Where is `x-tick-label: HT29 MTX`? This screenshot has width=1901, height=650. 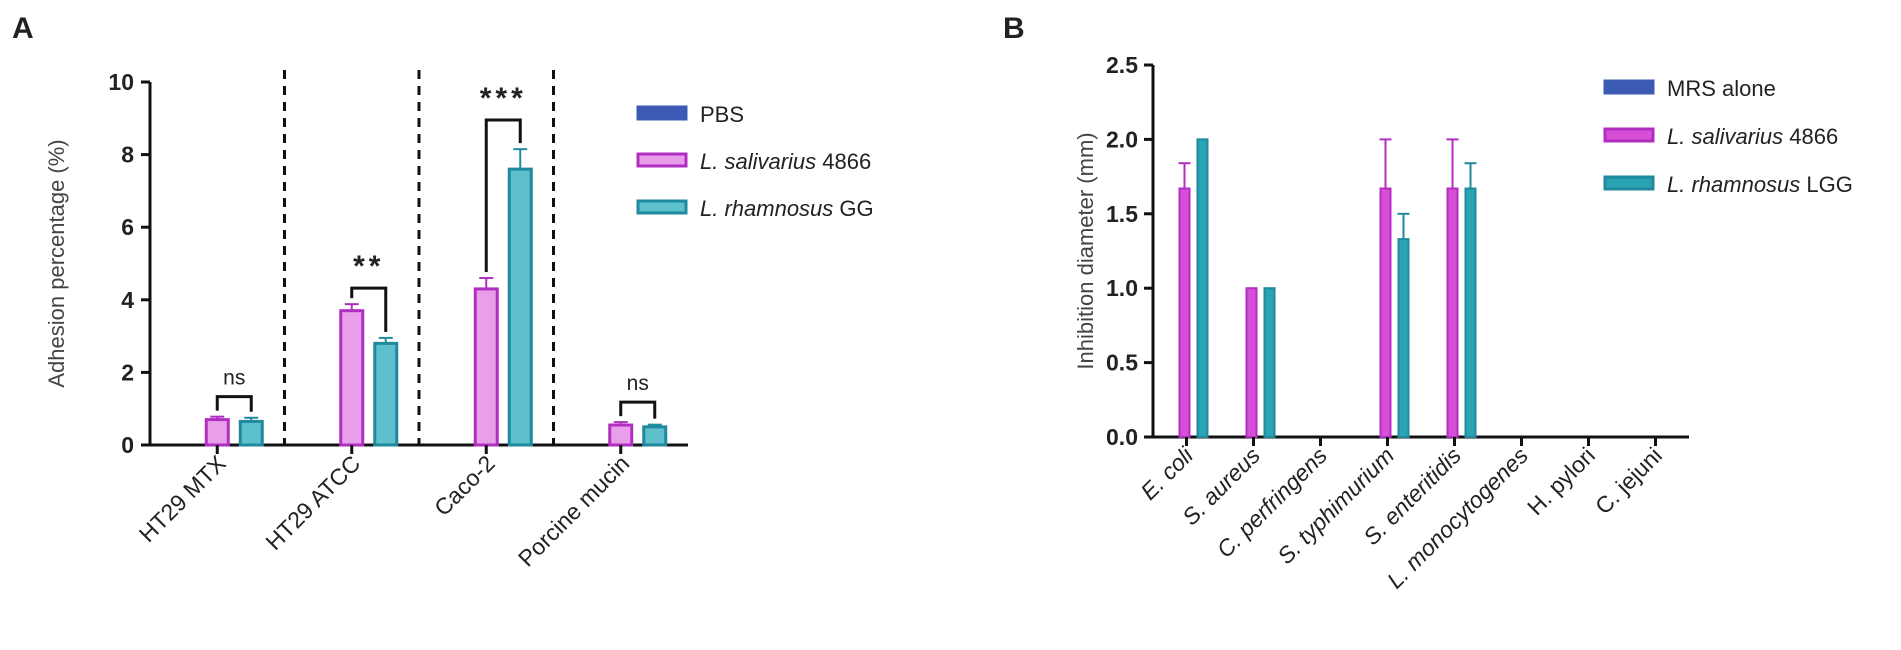
x-tick-label: HT29 MTX is located at coordinates (182, 498).